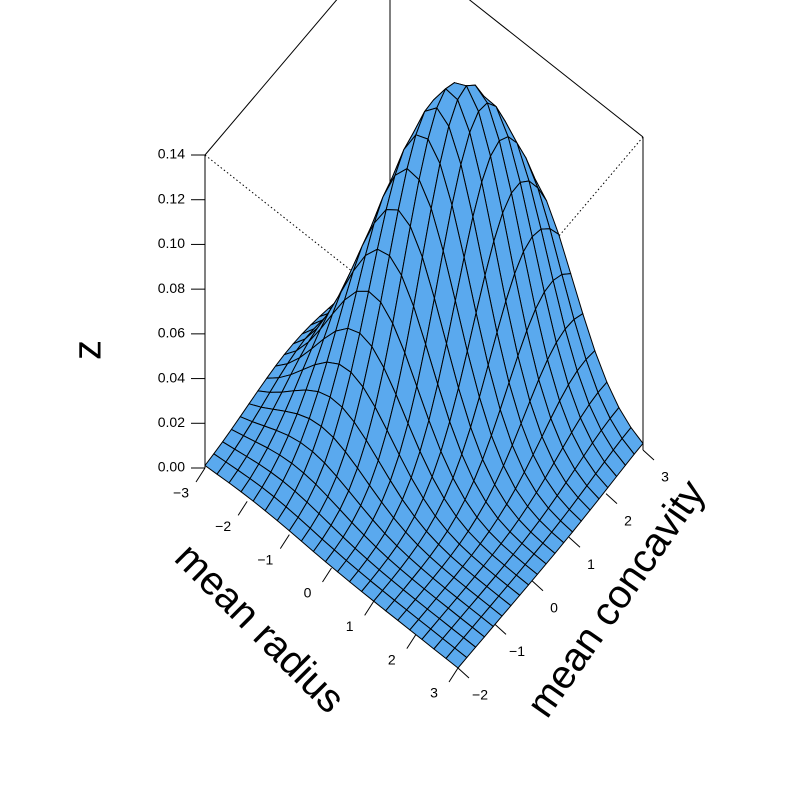 This screenshot has width=801, height=791. Describe the element at coordinates (308, 593) in the screenshot. I see `x-tick-label: 0` at that location.